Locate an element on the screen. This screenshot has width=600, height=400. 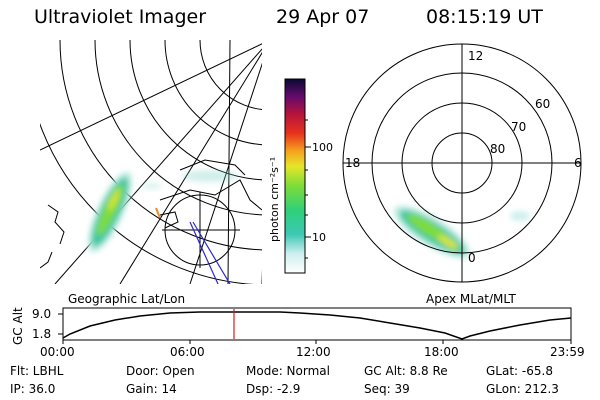
gc-alt-readout: GC Alt: 8.8 Re is located at coordinates (406, 371).